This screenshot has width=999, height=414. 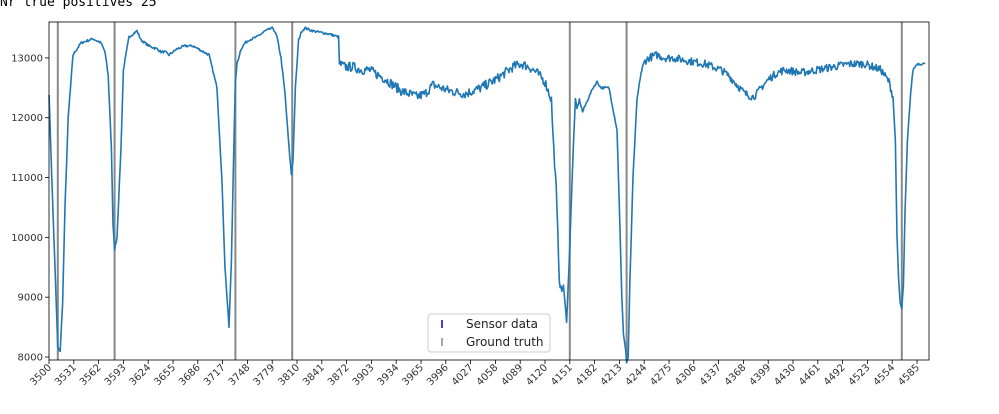 What do you see at coordinates (488, 375) in the screenshot?
I see `x-tick-label-18: 4058` at bounding box center [488, 375].